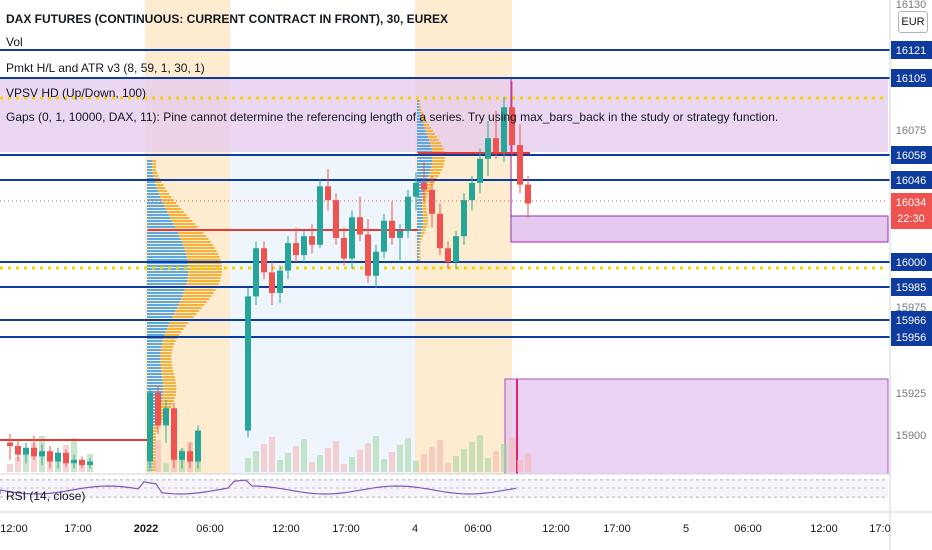  Describe the element at coordinates (824, 529) in the screenshot. I see `time-tick-label: 12:00` at that location.